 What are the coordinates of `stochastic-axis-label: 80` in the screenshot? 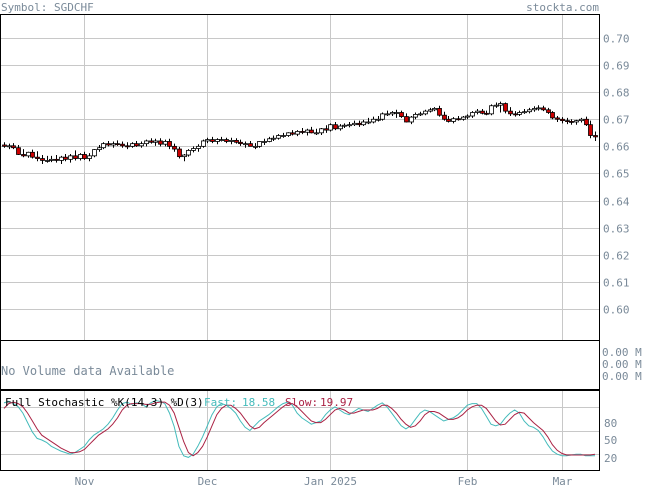 It's located at (610, 423).